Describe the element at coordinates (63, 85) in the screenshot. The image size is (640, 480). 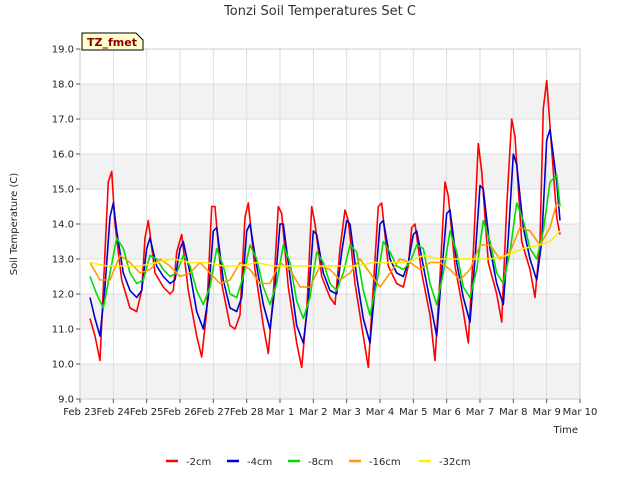
I see `y-tick-label: 18.0` at that location.